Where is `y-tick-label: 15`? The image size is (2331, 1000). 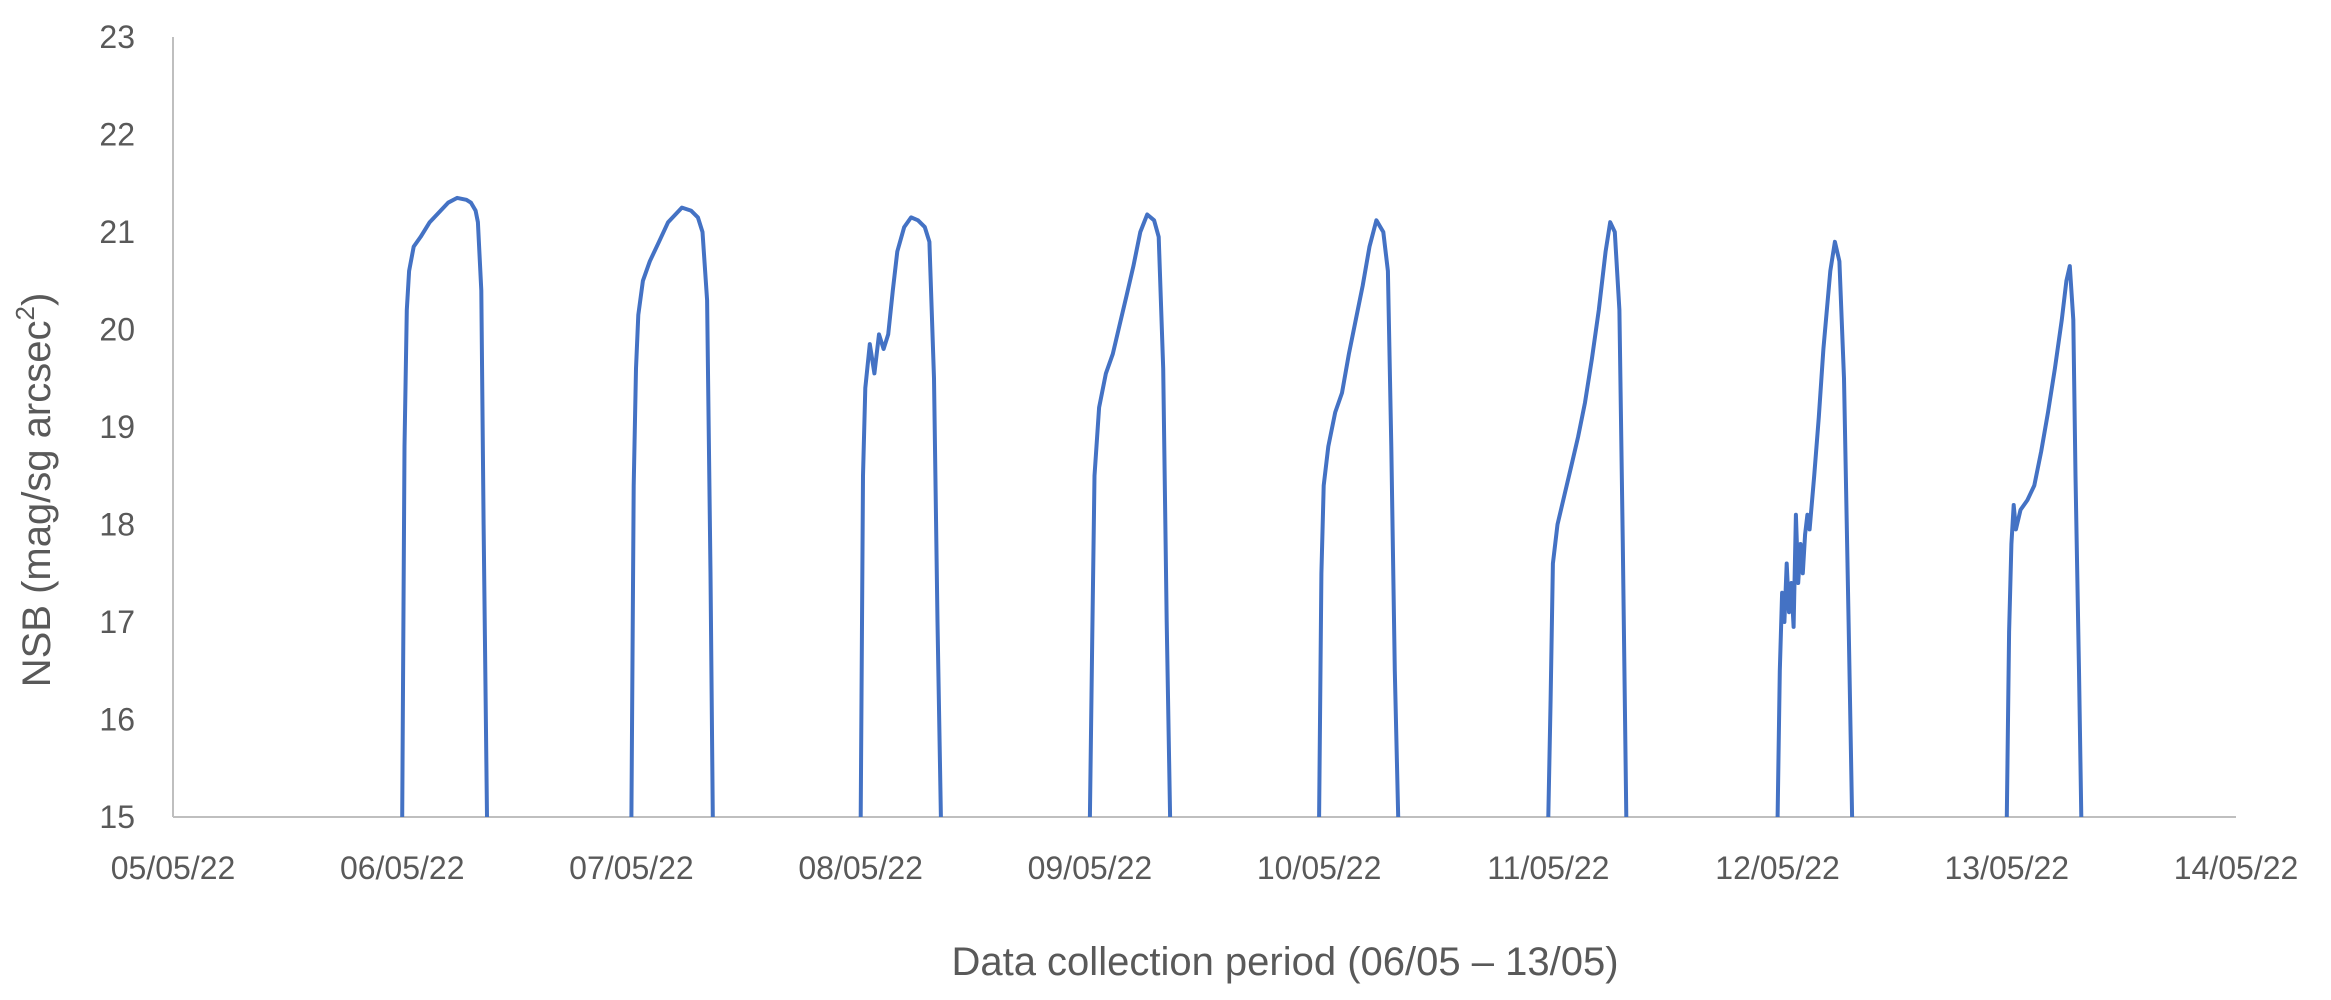
y-tick-label: 15 is located at coordinates (117, 817).